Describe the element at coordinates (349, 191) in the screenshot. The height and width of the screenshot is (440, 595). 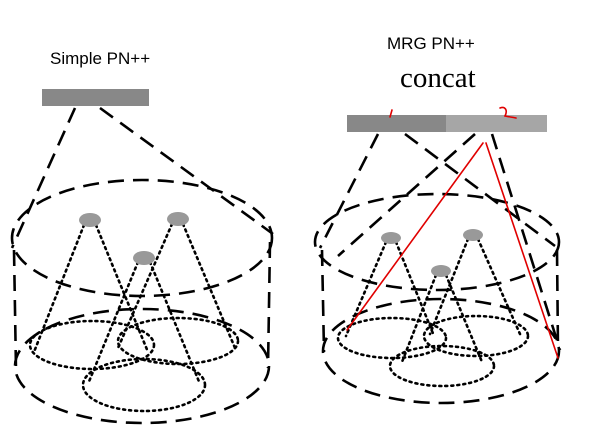
I see `mrg-projection-line-outer-left` at that location.